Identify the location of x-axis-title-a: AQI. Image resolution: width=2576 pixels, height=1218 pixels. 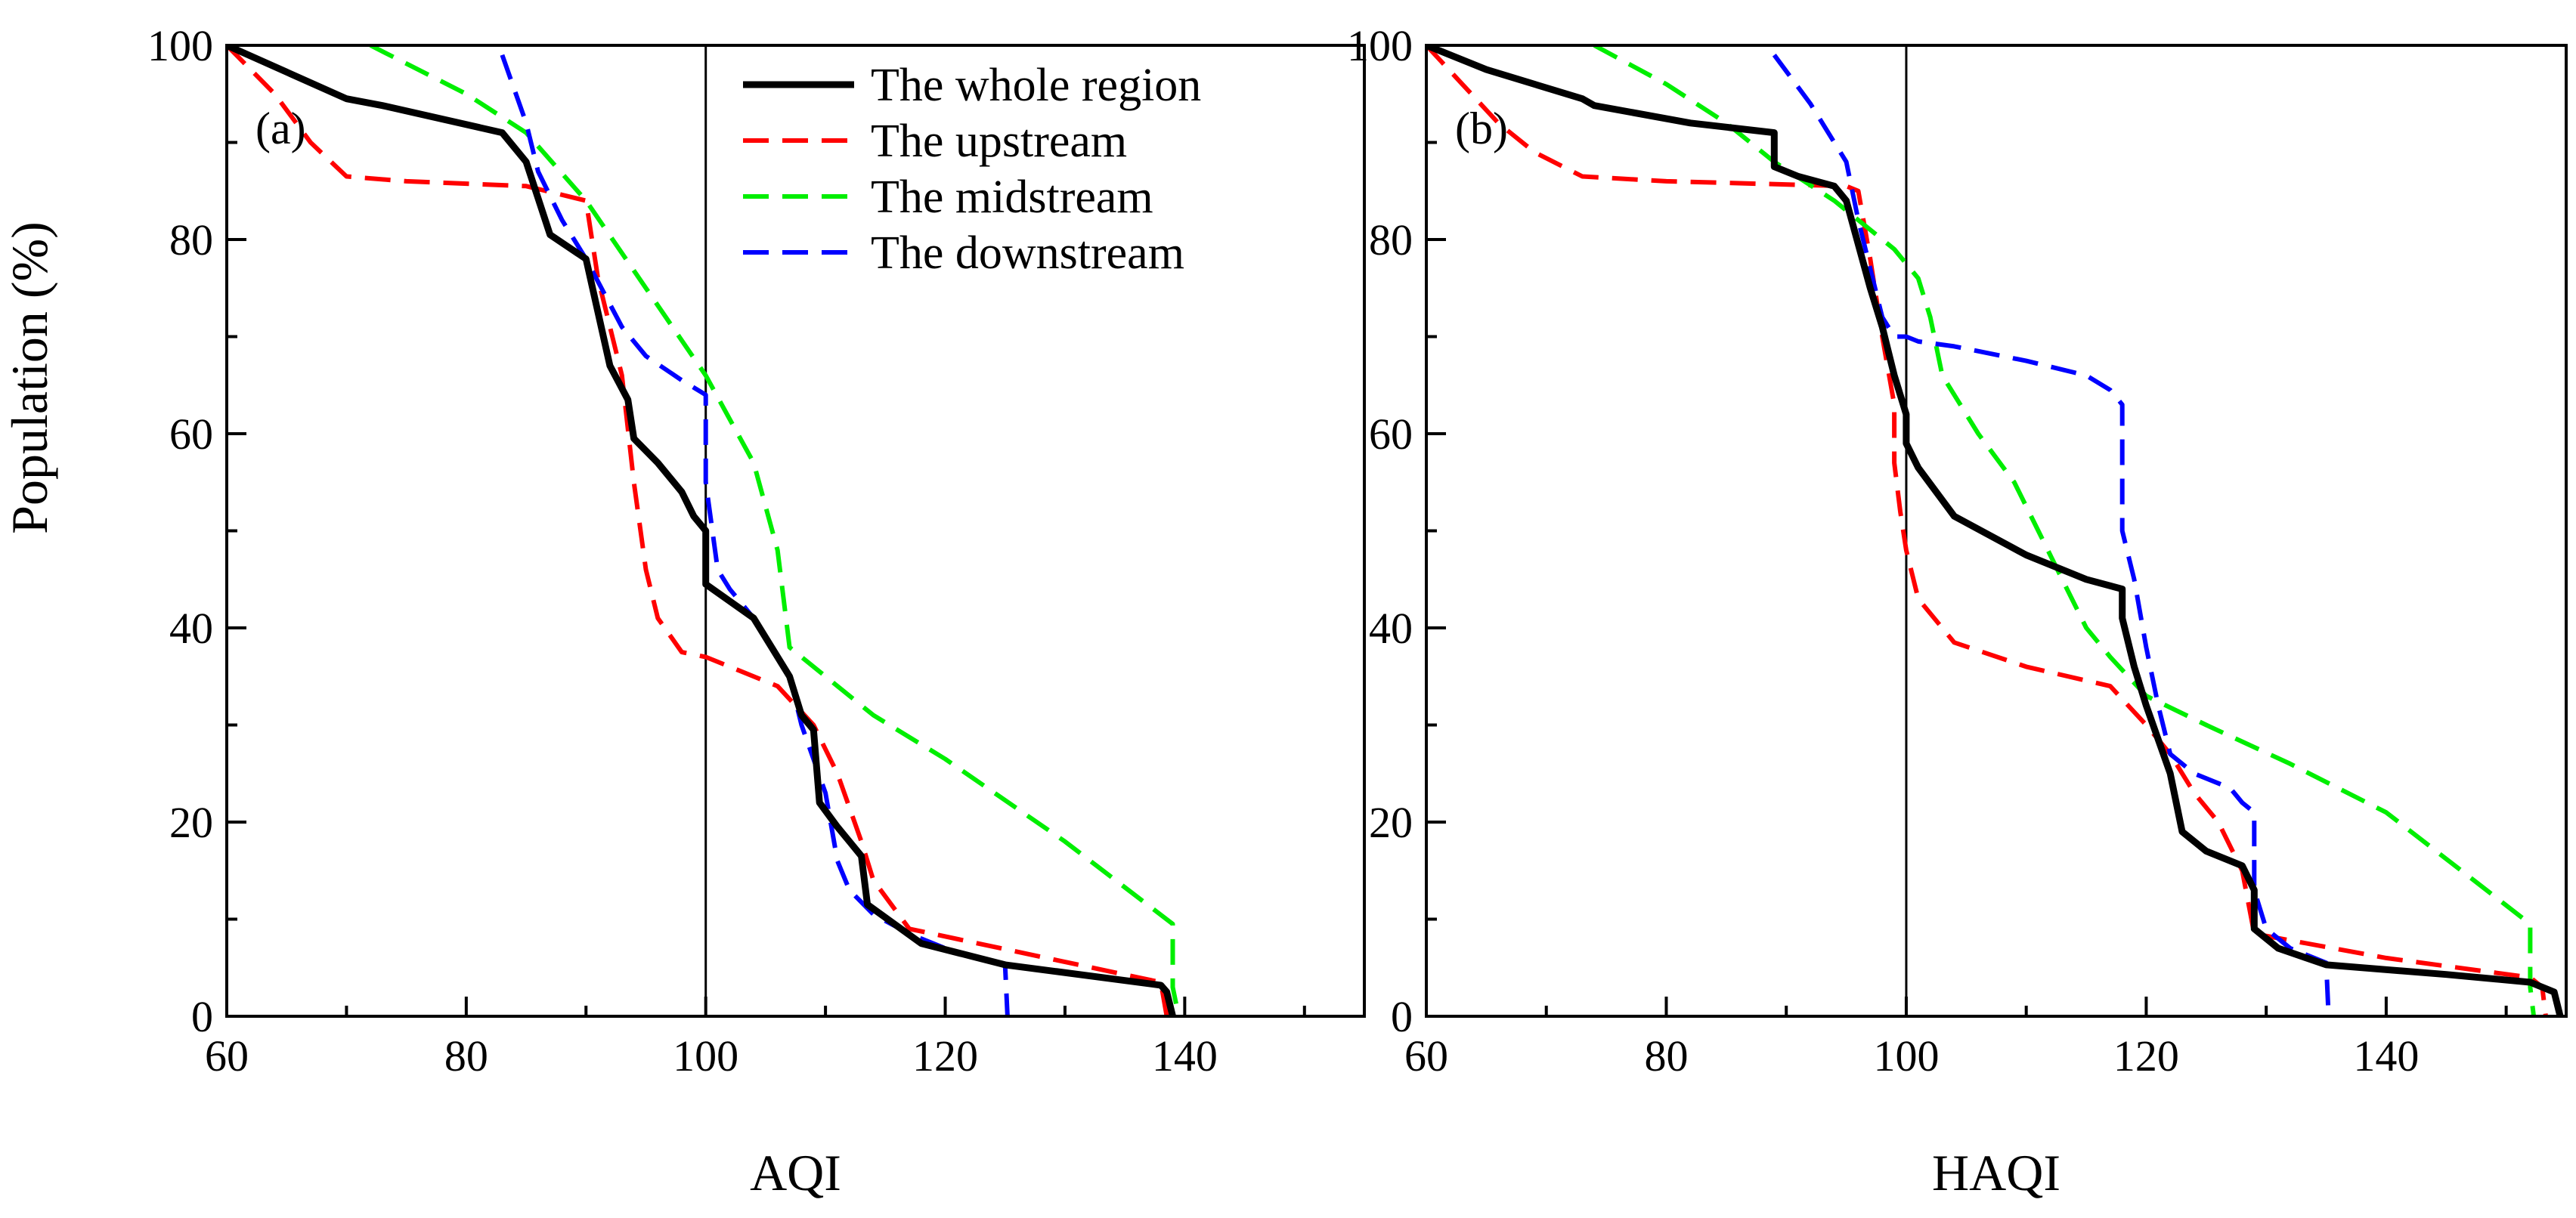
(795, 1172).